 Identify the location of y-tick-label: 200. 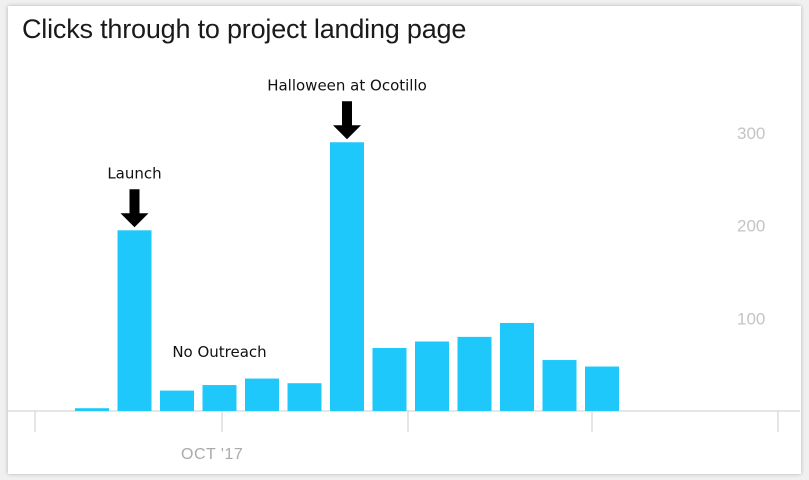
(751, 226).